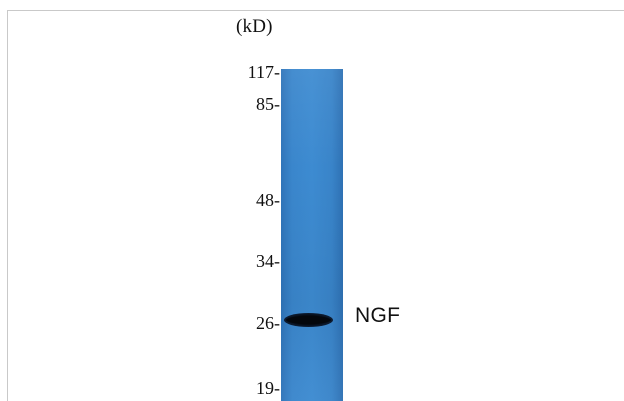  What do you see at coordinates (263, 72) in the screenshot?
I see `marker-117: 117-` at bounding box center [263, 72].